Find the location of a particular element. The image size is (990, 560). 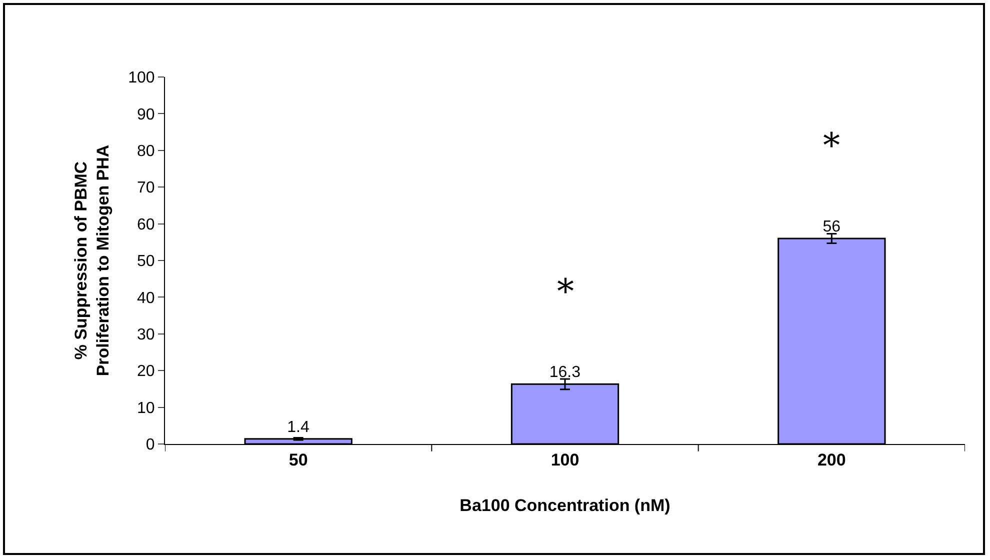

y-tick-label: 70 is located at coordinates (146, 188).